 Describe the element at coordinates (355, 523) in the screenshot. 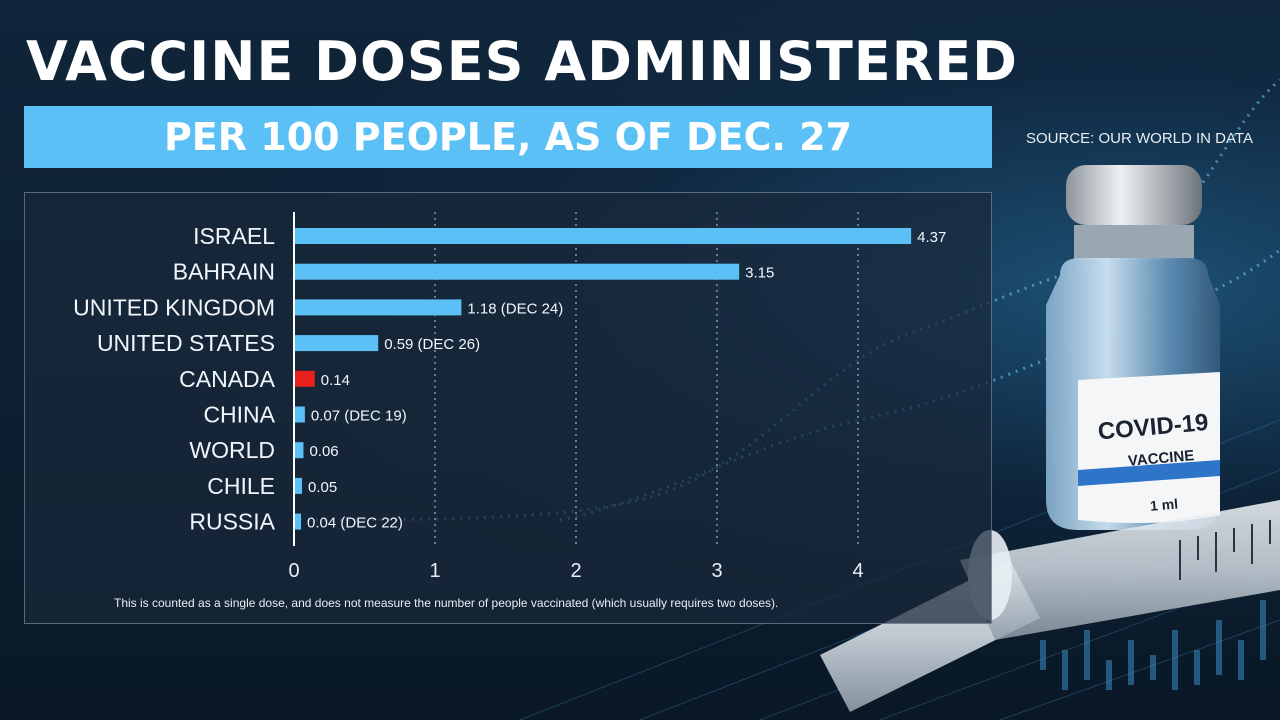

I see `value-label: 0.04 (DEC 22)` at that location.